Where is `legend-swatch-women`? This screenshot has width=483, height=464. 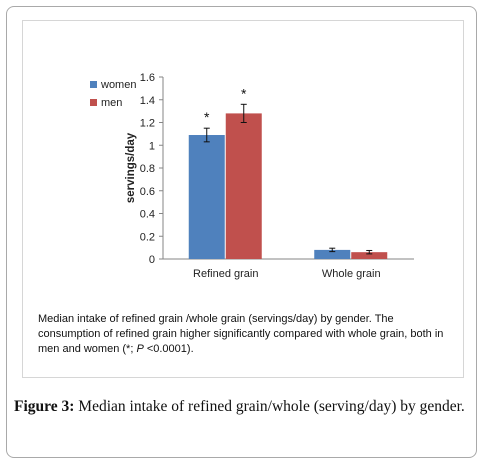
legend-swatch-women is located at coordinates (93, 84).